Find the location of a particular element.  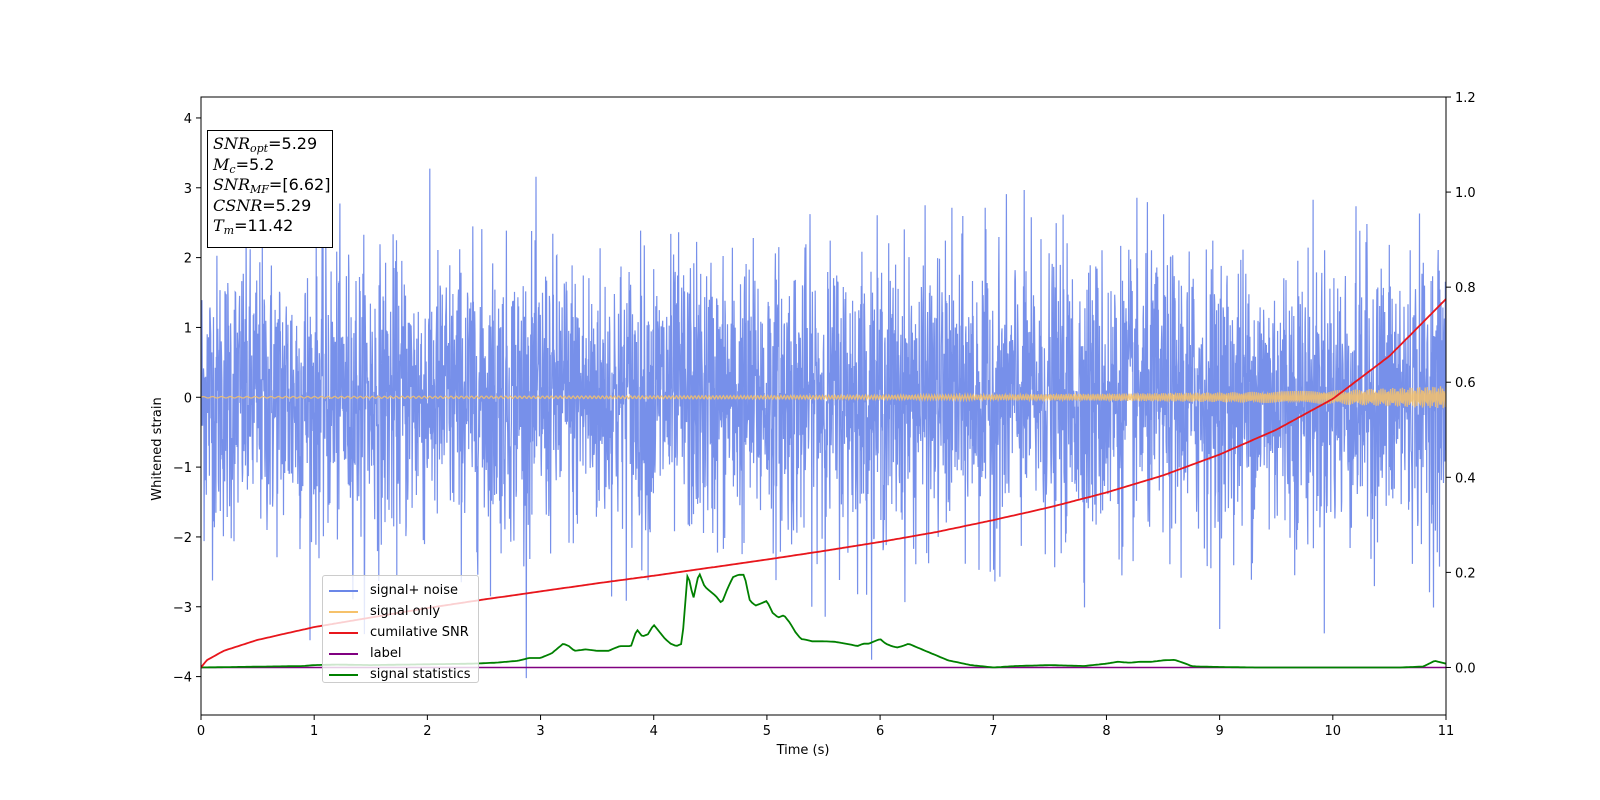

x-tick-label: 10 is located at coordinates (1333, 731).